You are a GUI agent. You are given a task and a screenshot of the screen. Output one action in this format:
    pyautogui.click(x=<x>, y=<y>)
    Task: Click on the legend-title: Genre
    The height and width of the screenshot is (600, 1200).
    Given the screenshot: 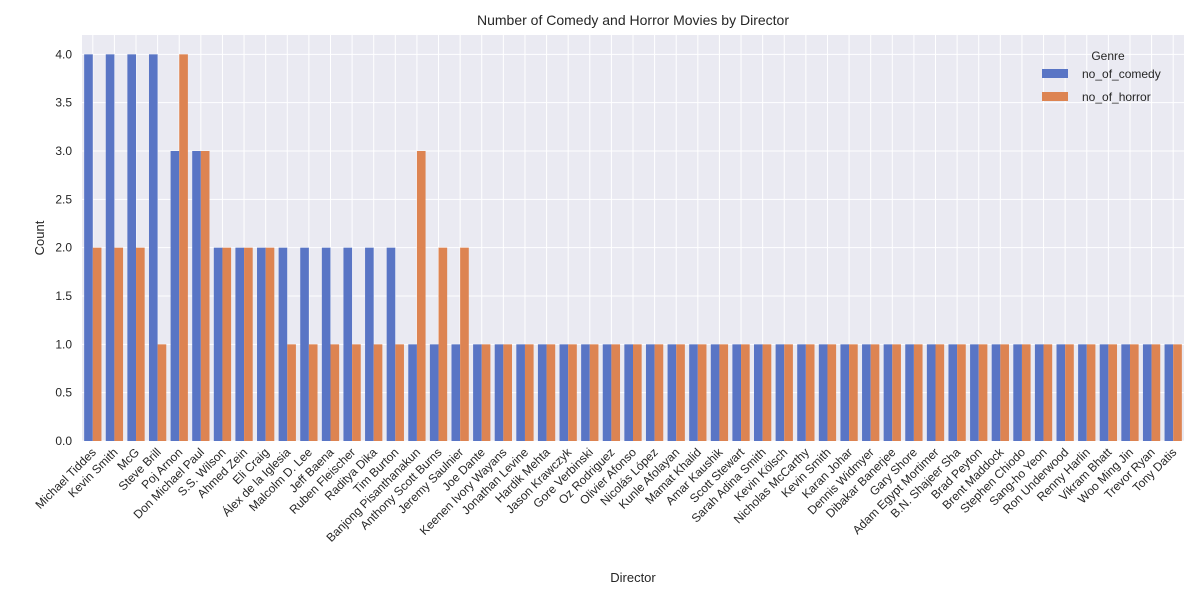 What is the action you would take?
    pyautogui.click(x=1108, y=56)
    